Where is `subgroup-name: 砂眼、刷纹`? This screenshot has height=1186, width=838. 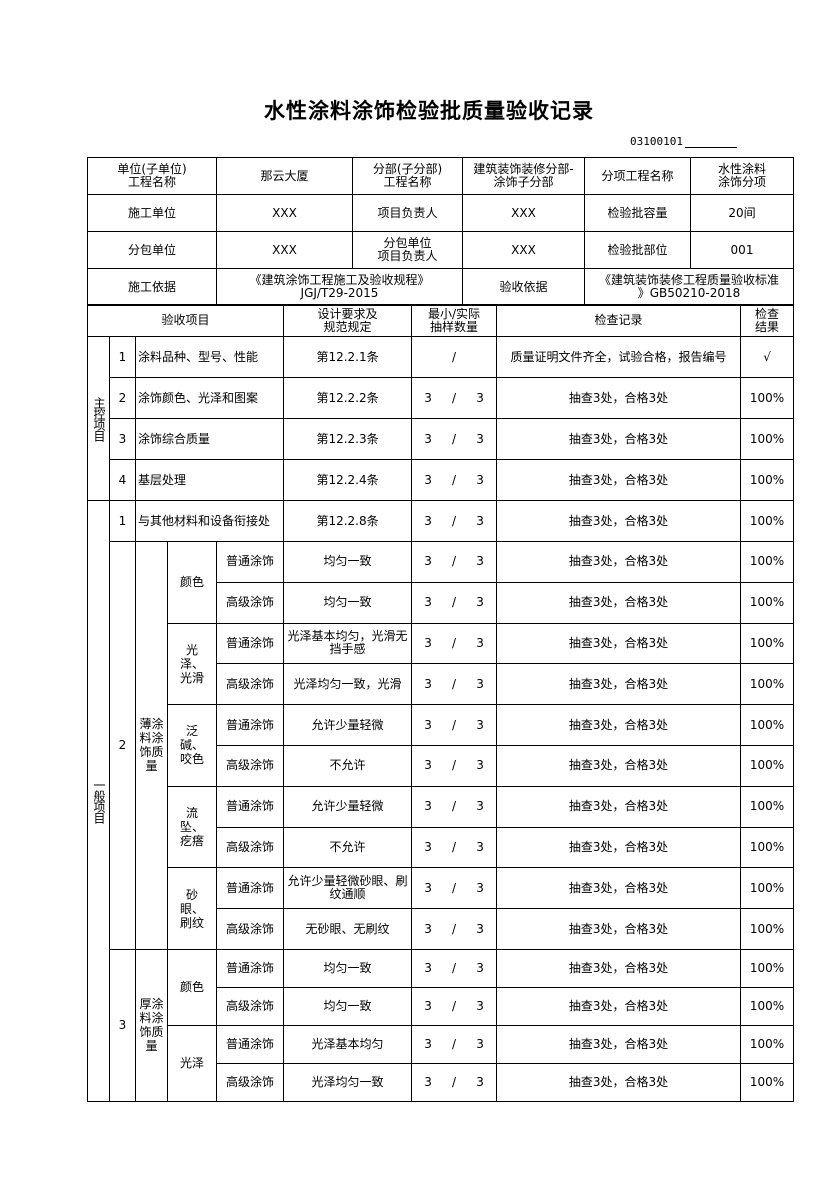 subgroup-name: 砂眼、刷纹 is located at coordinates (192, 908).